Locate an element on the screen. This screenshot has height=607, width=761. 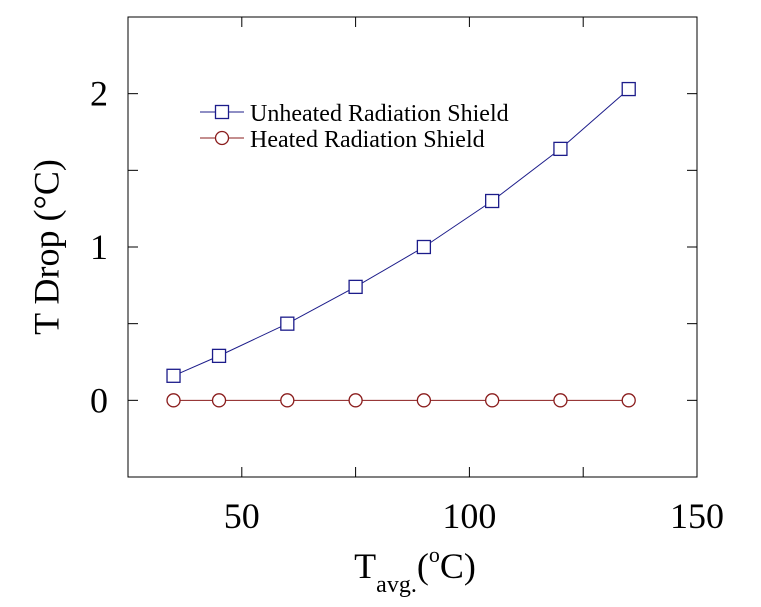
y-tick-label: 2 is located at coordinates (99, 94).